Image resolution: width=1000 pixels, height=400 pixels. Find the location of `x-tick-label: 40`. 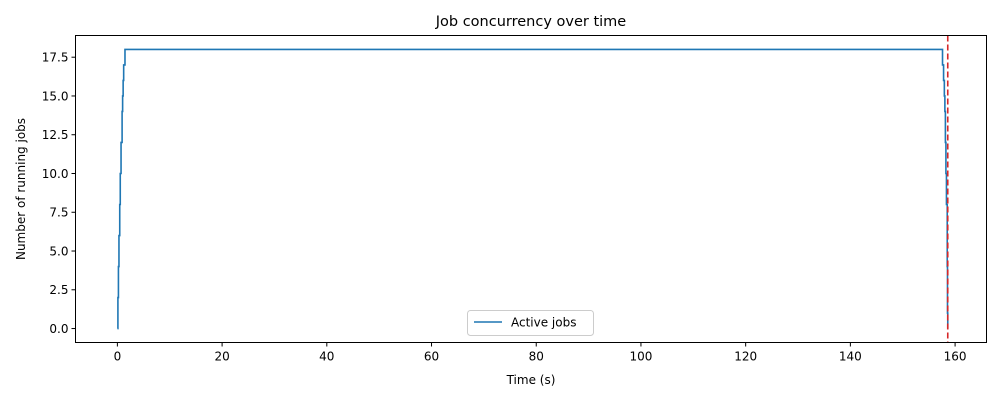

x-tick-label: 40 is located at coordinates (326, 357).